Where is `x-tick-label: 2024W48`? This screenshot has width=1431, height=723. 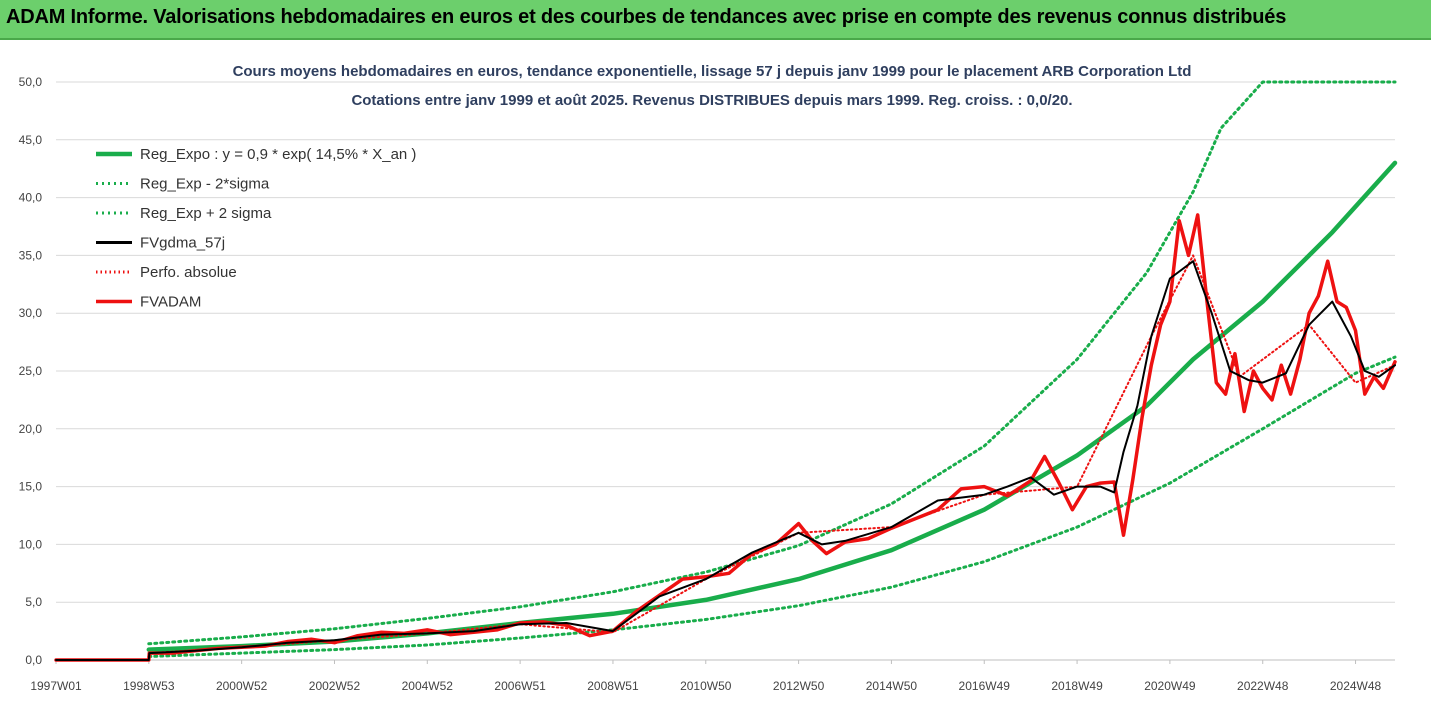 x-tick-label: 2024W48 is located at coordinates (1356, 686).